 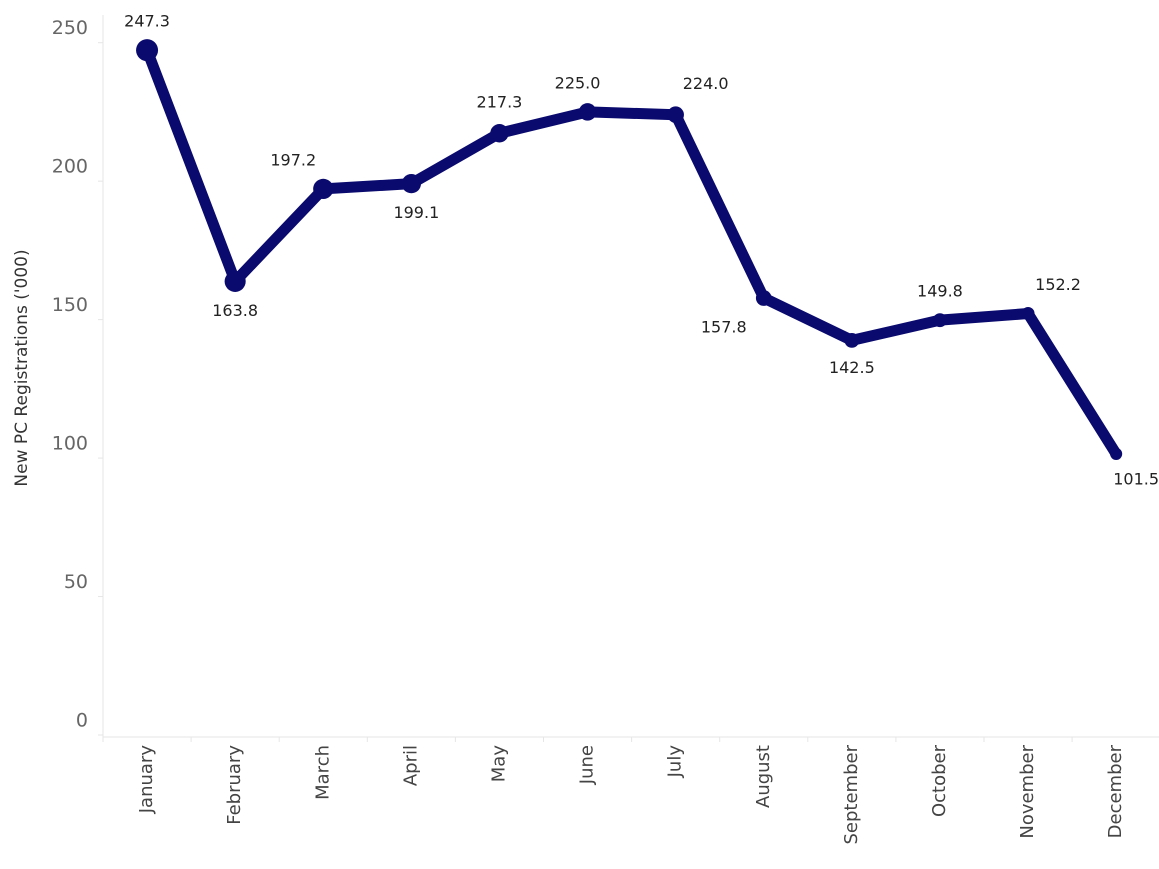 What do you see at coordinates (235, 310) in the screenshot?
I see `value-label: 163.8` at bounding box center [235, 310].